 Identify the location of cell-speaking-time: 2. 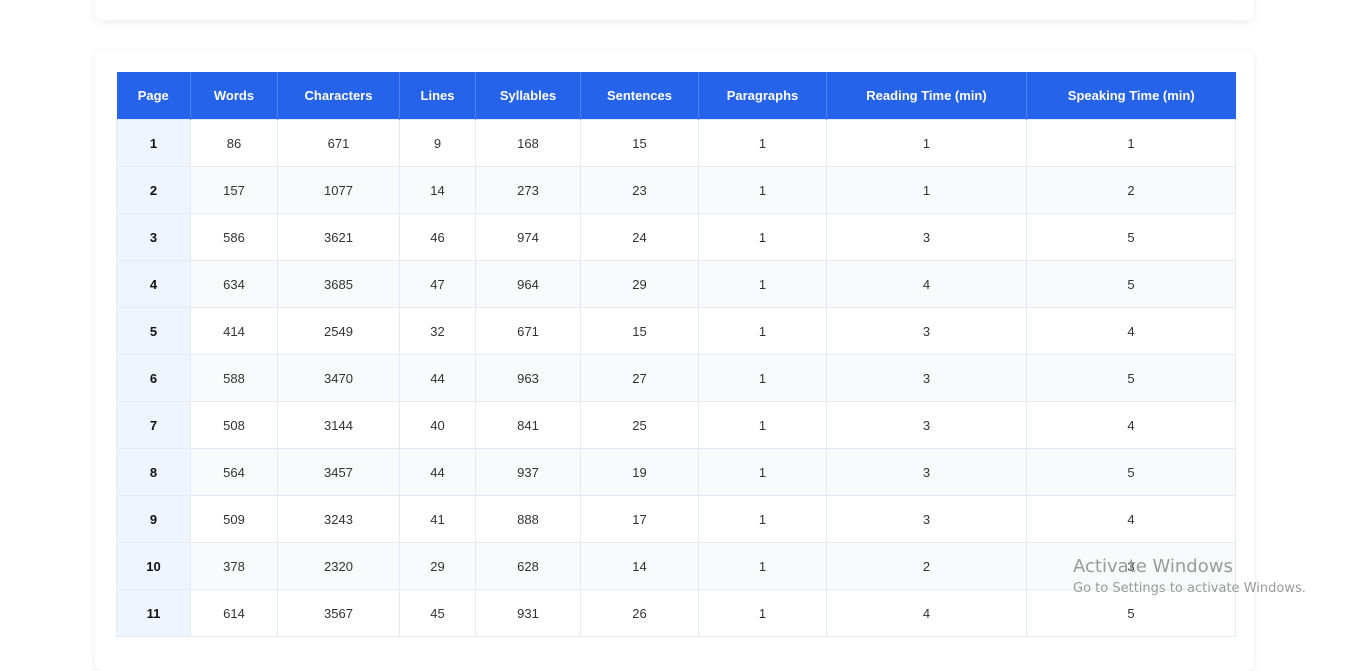
(1131, 190).